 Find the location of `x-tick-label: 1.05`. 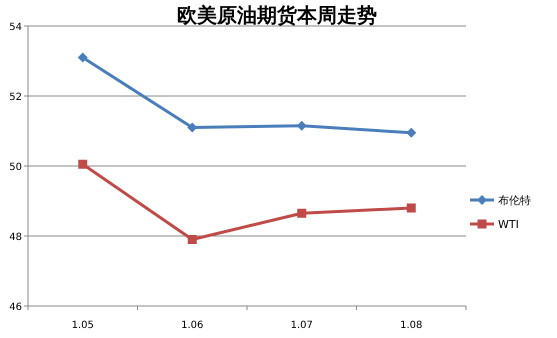

x-tick-label: 1.05 is located at coordinates (83, 325).